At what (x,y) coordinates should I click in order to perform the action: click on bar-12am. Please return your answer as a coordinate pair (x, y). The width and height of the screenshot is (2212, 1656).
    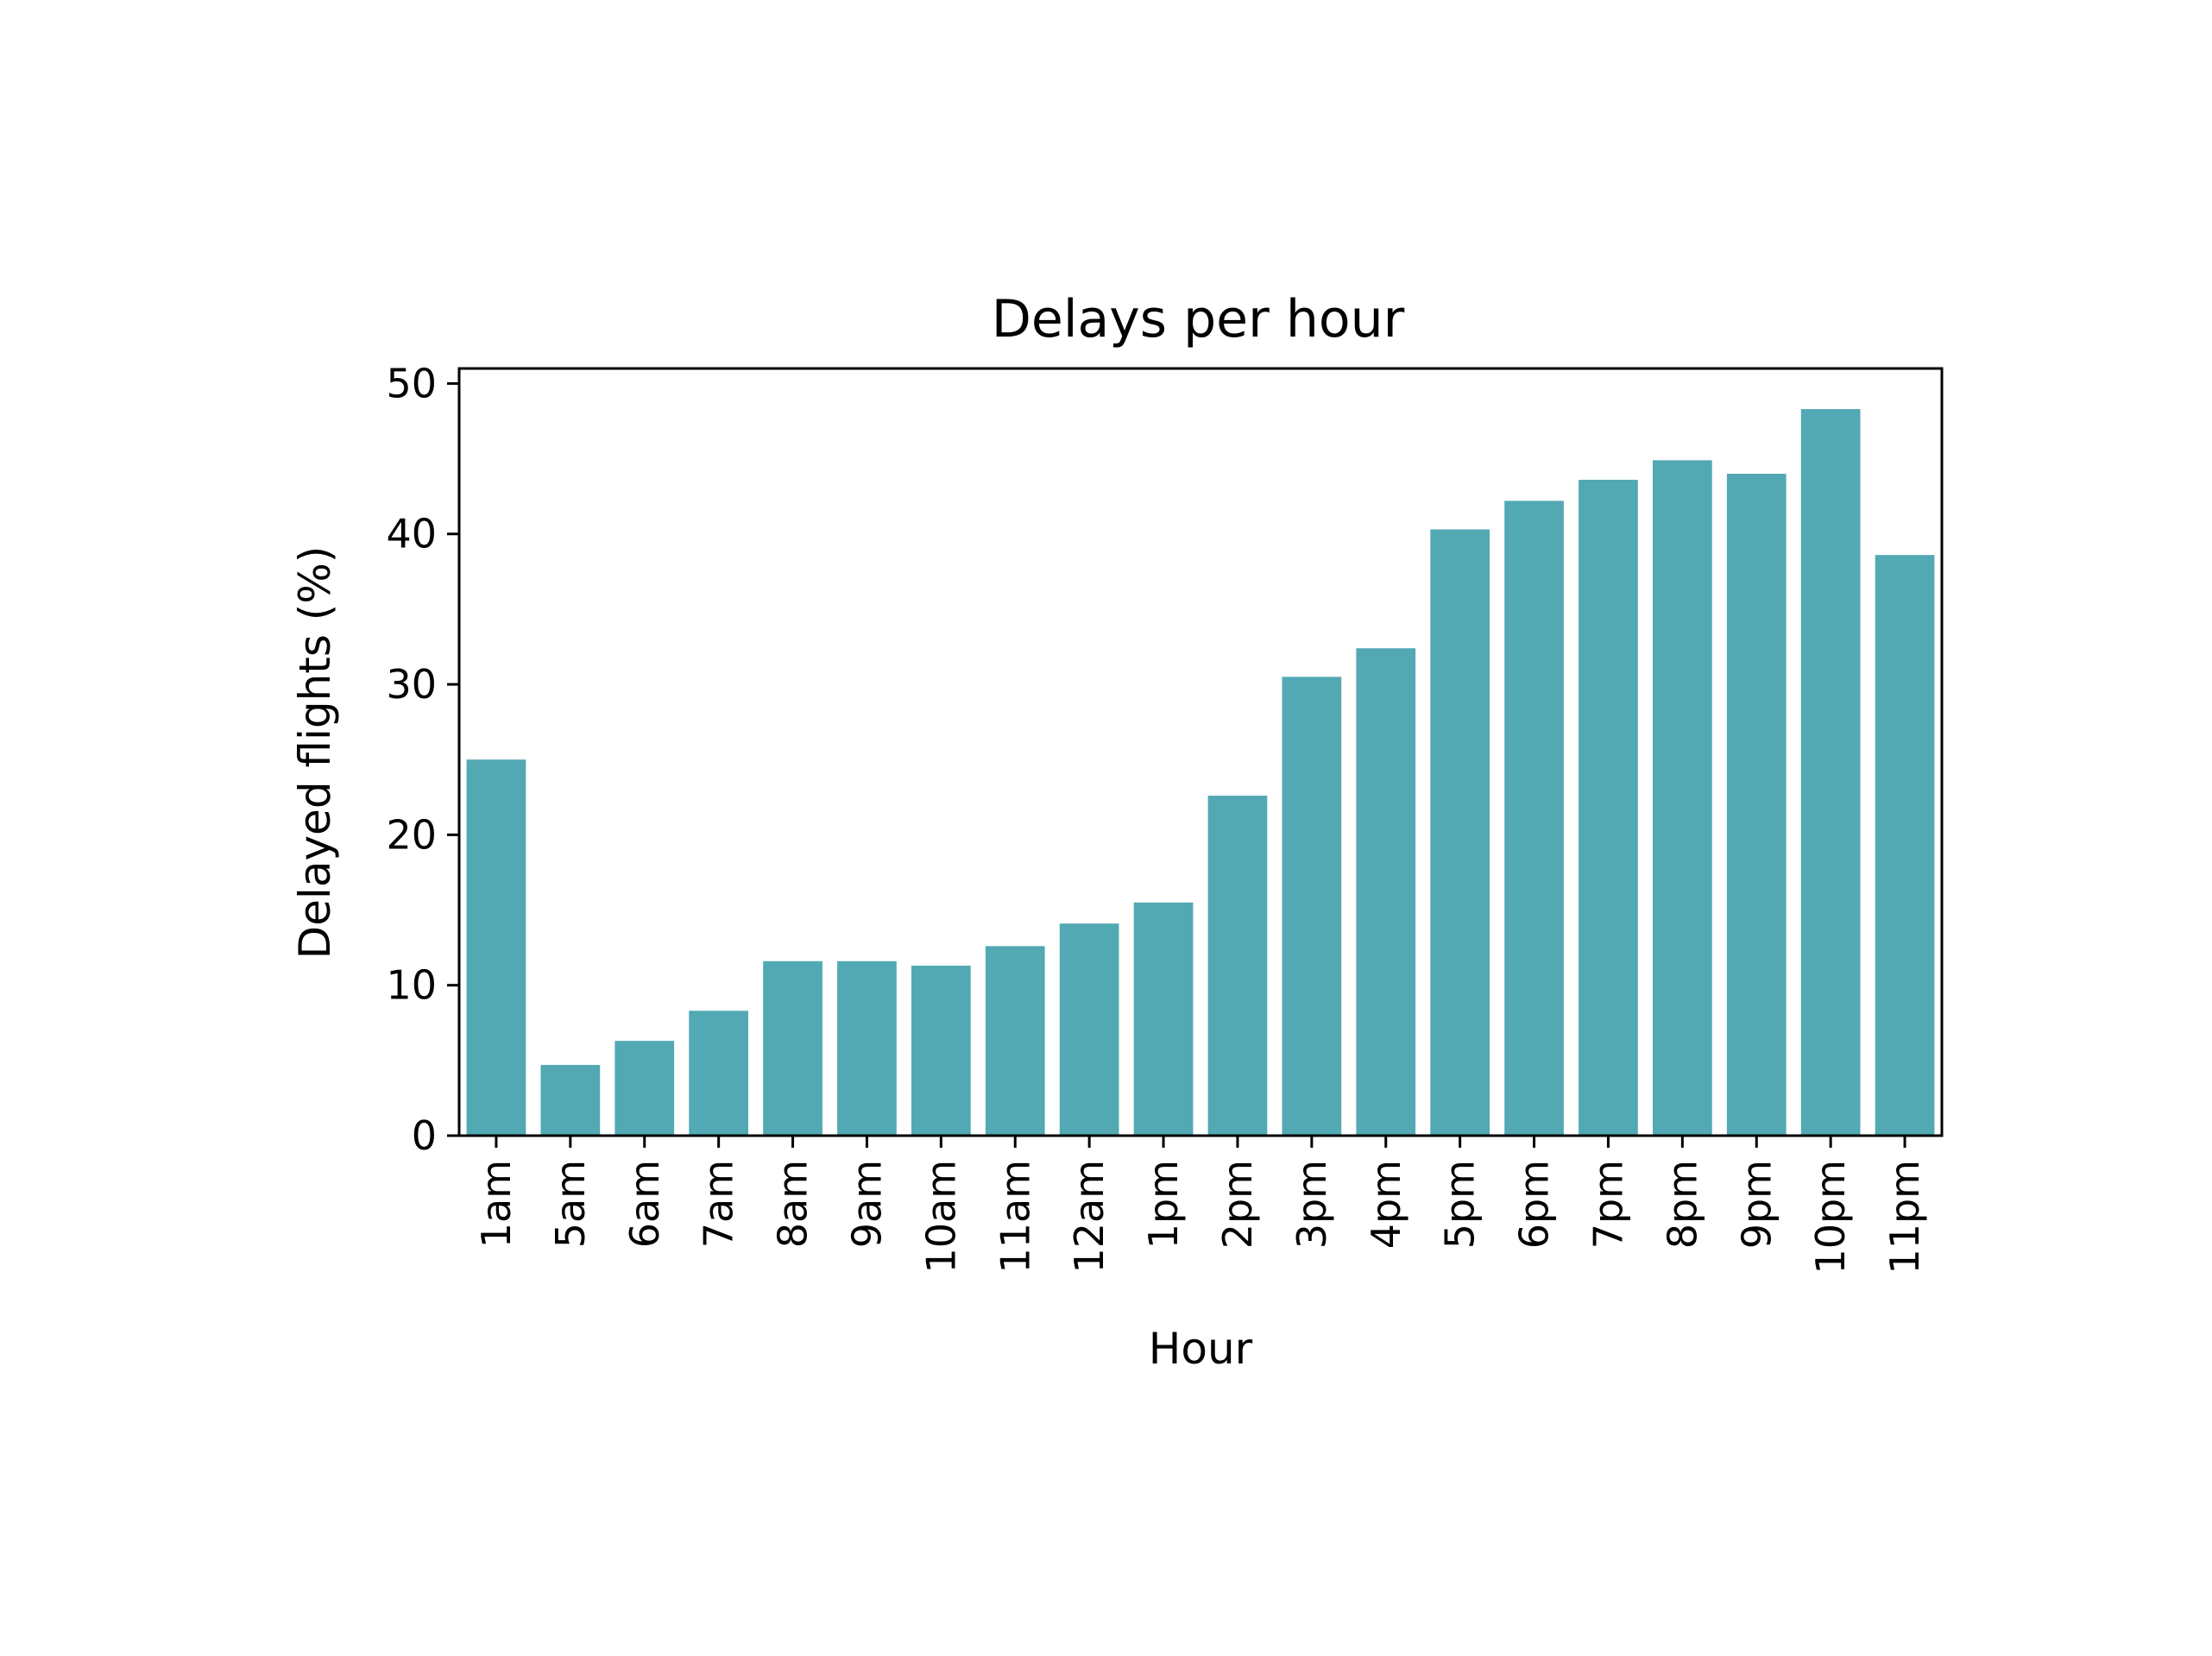
    Looking at the image, I should click on (1089, 1029).